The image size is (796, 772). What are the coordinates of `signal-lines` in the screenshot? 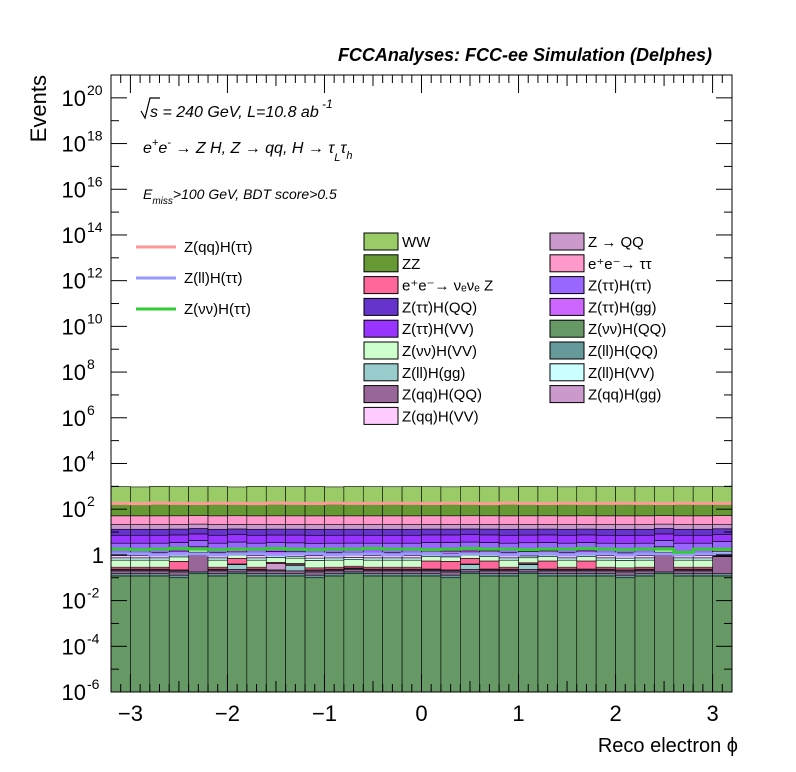 It's located at (421, 529).